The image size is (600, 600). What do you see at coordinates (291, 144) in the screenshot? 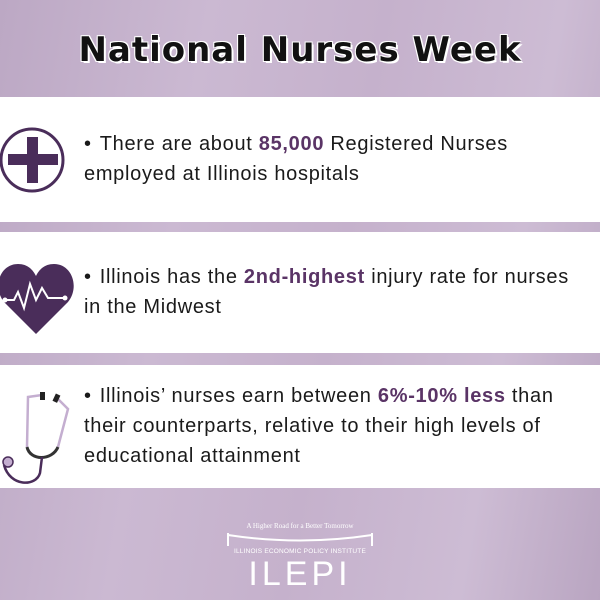
I see `fact-highlight: 85,000` at bounding box center [291, 144].